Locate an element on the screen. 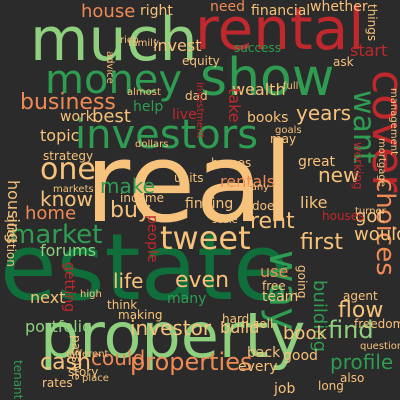  word-strategy: strategy is located at coordinates (68, 156).